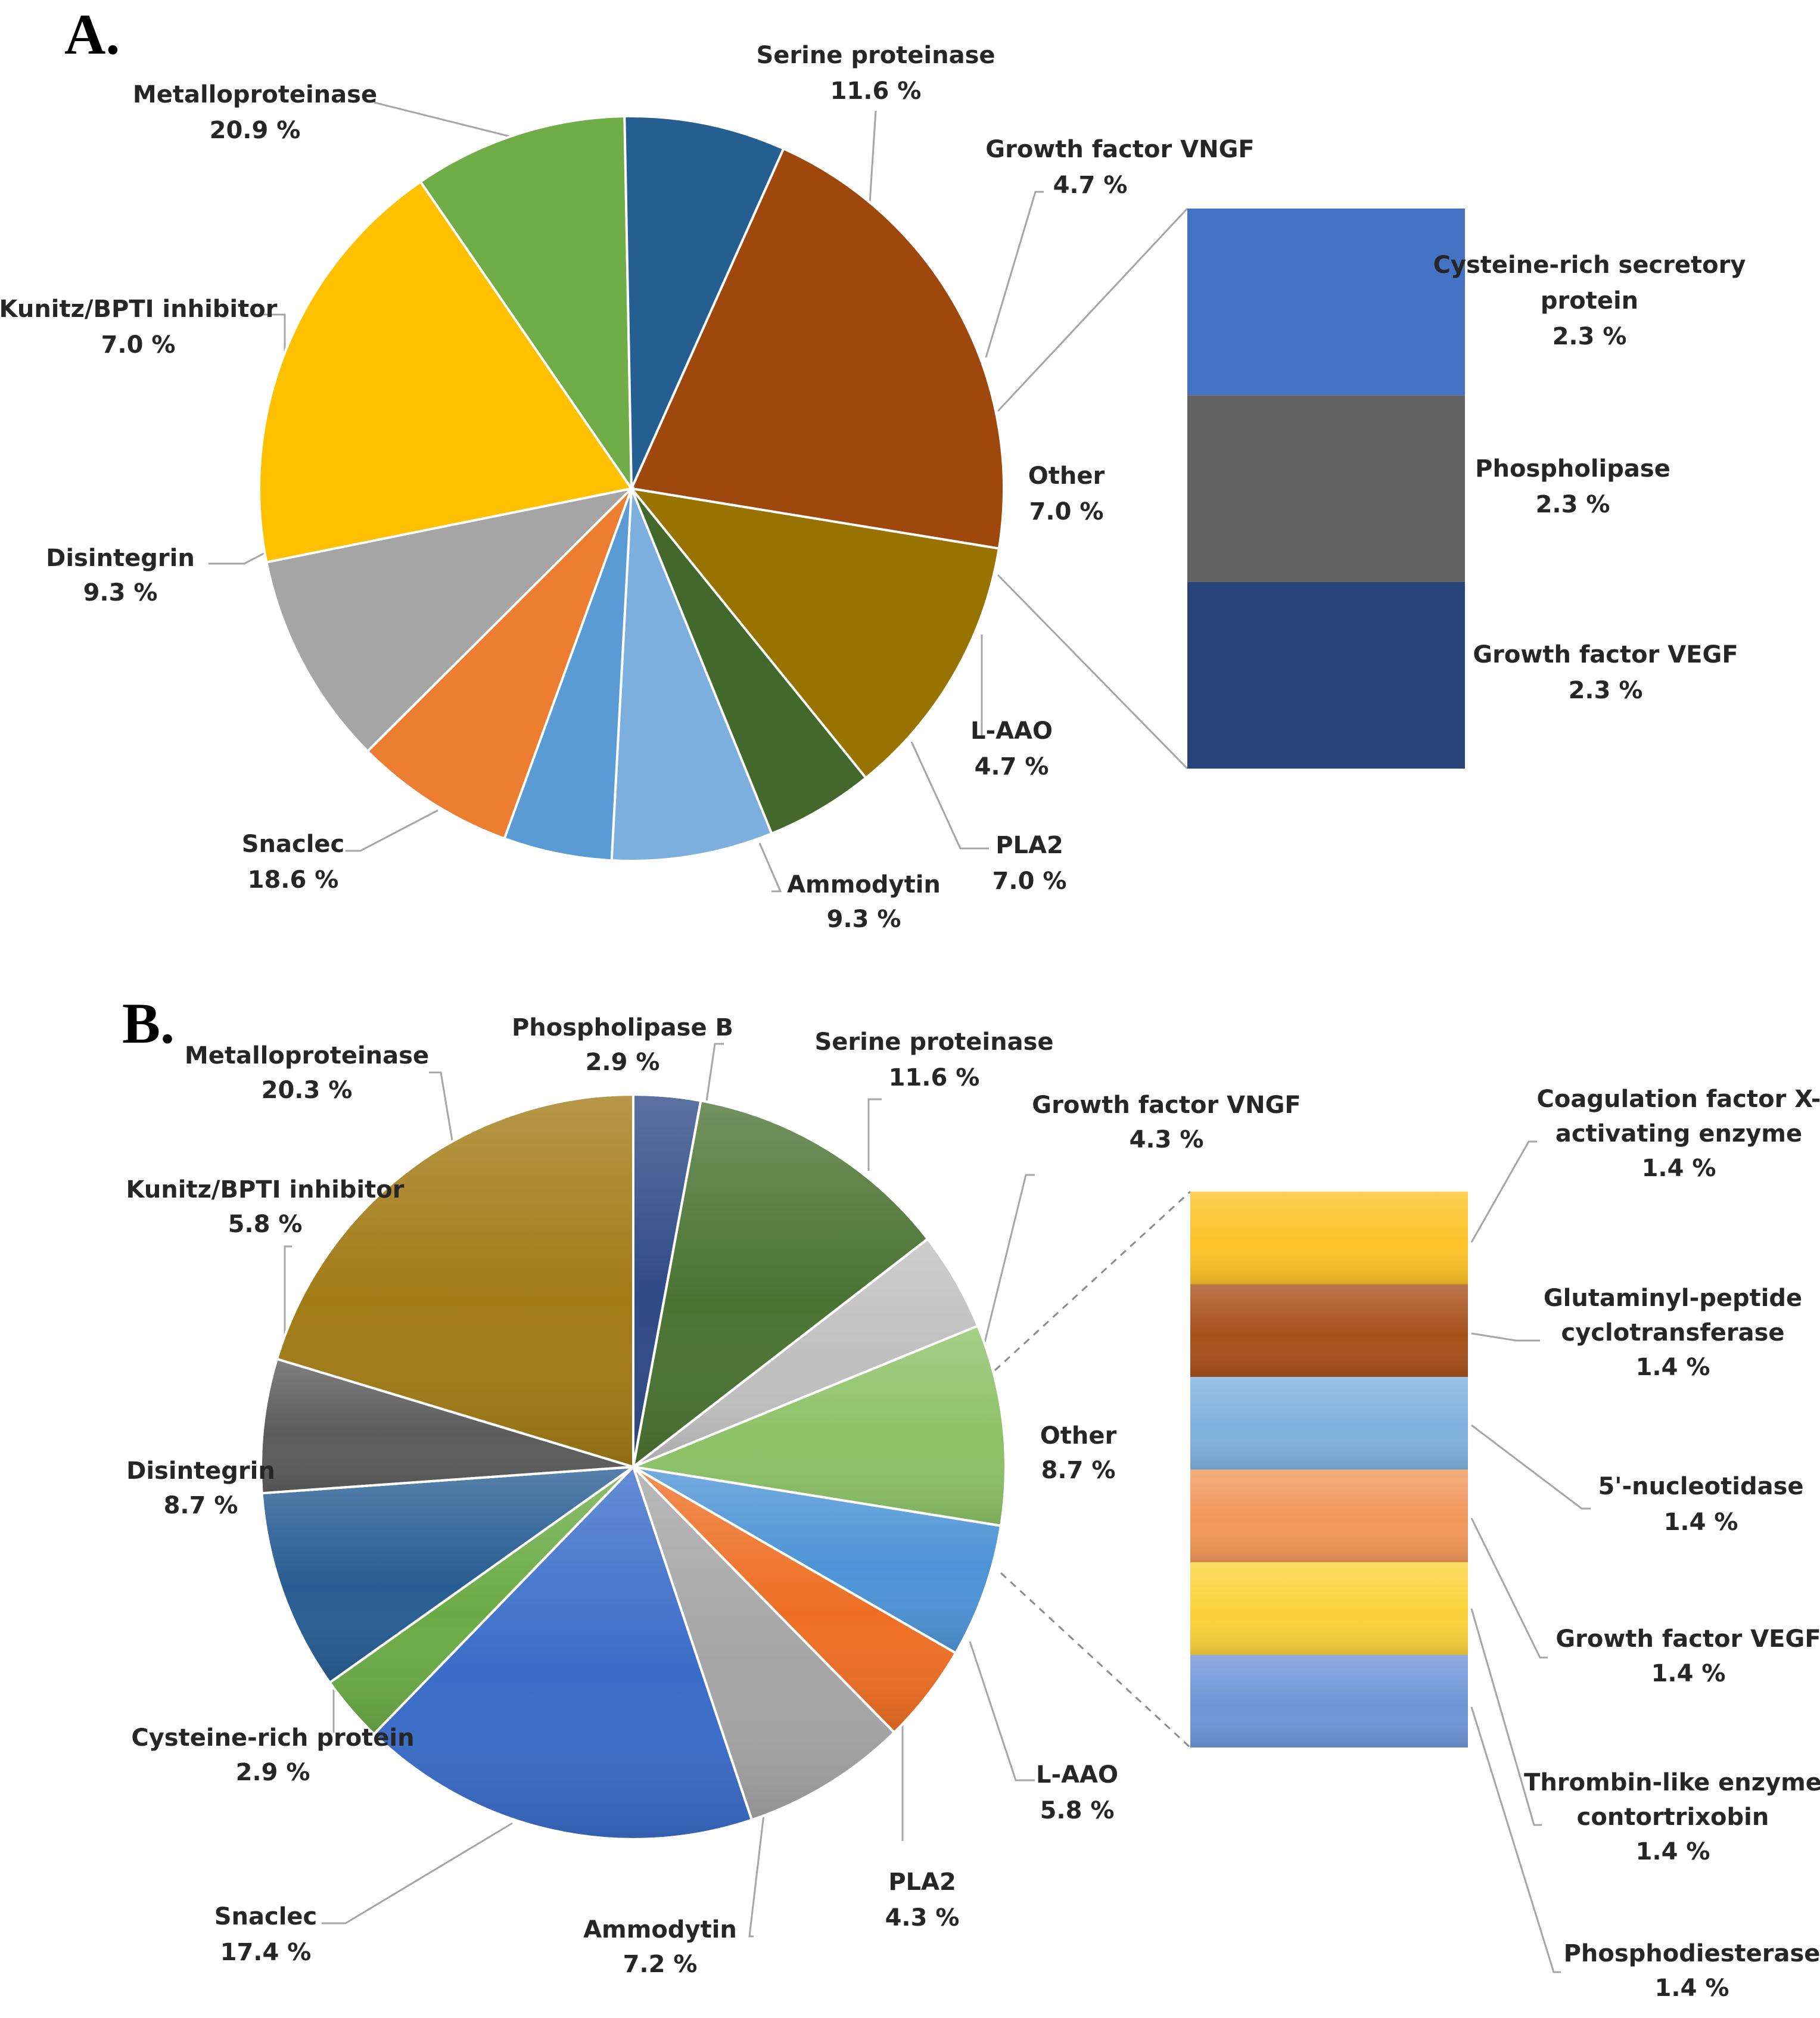 This screenshot has width=1820, height=2018. I want to click on panel-a-leader-growth-factor-vngf, so click(1014, 274).